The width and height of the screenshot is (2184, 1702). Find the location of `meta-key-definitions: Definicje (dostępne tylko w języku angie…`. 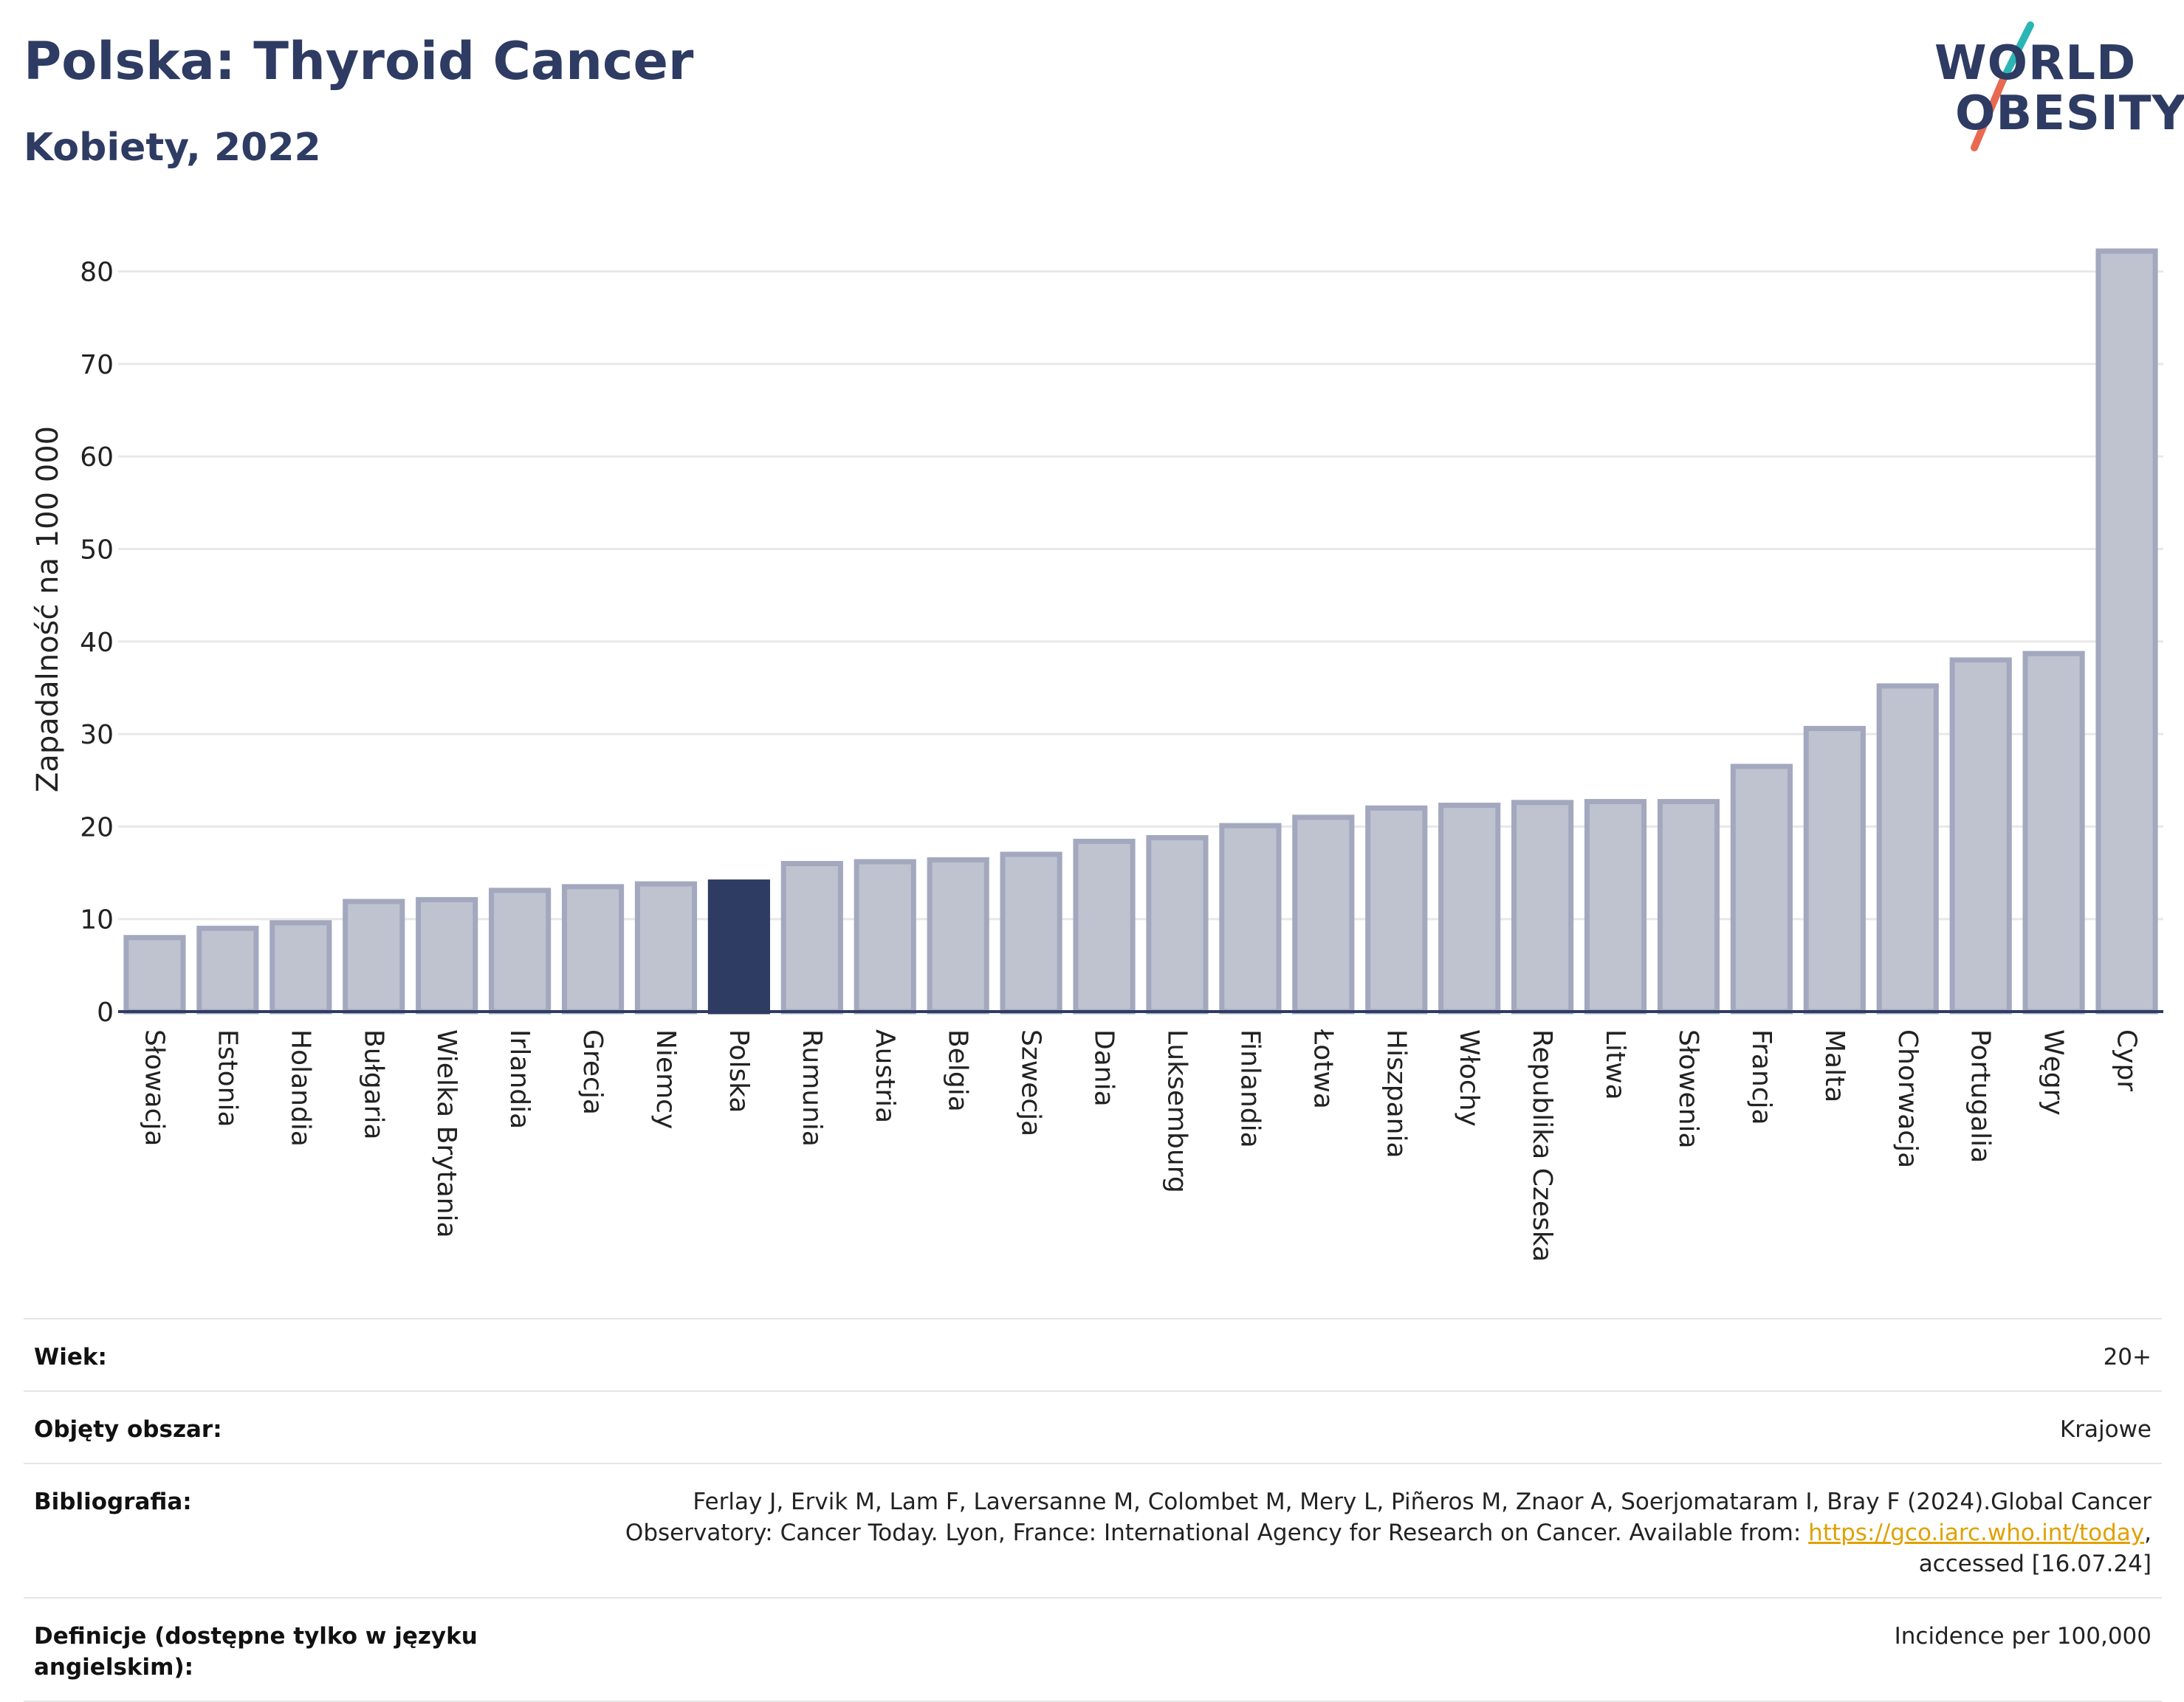

meta-key-definitions: Definicje (dostępne tylko w języku angie… is located at coordinates (256, 1652).